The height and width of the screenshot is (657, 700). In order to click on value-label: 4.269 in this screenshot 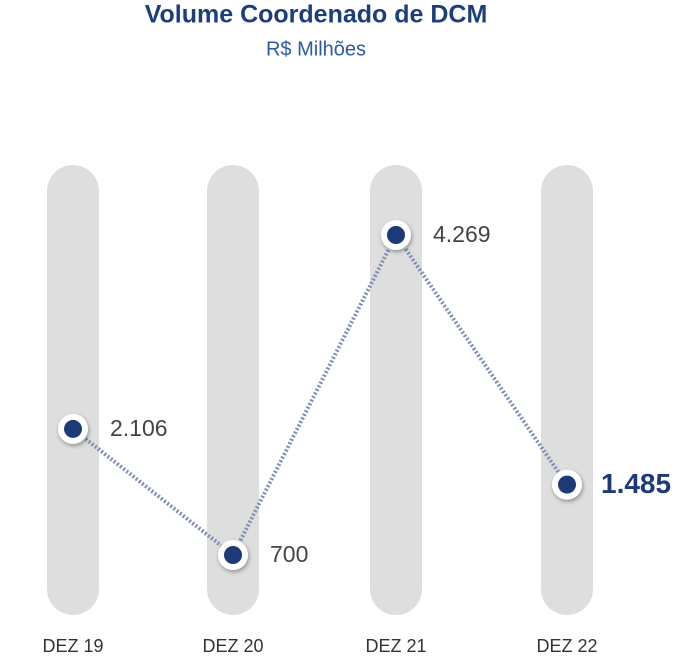, I will do `click(462, 234)`.